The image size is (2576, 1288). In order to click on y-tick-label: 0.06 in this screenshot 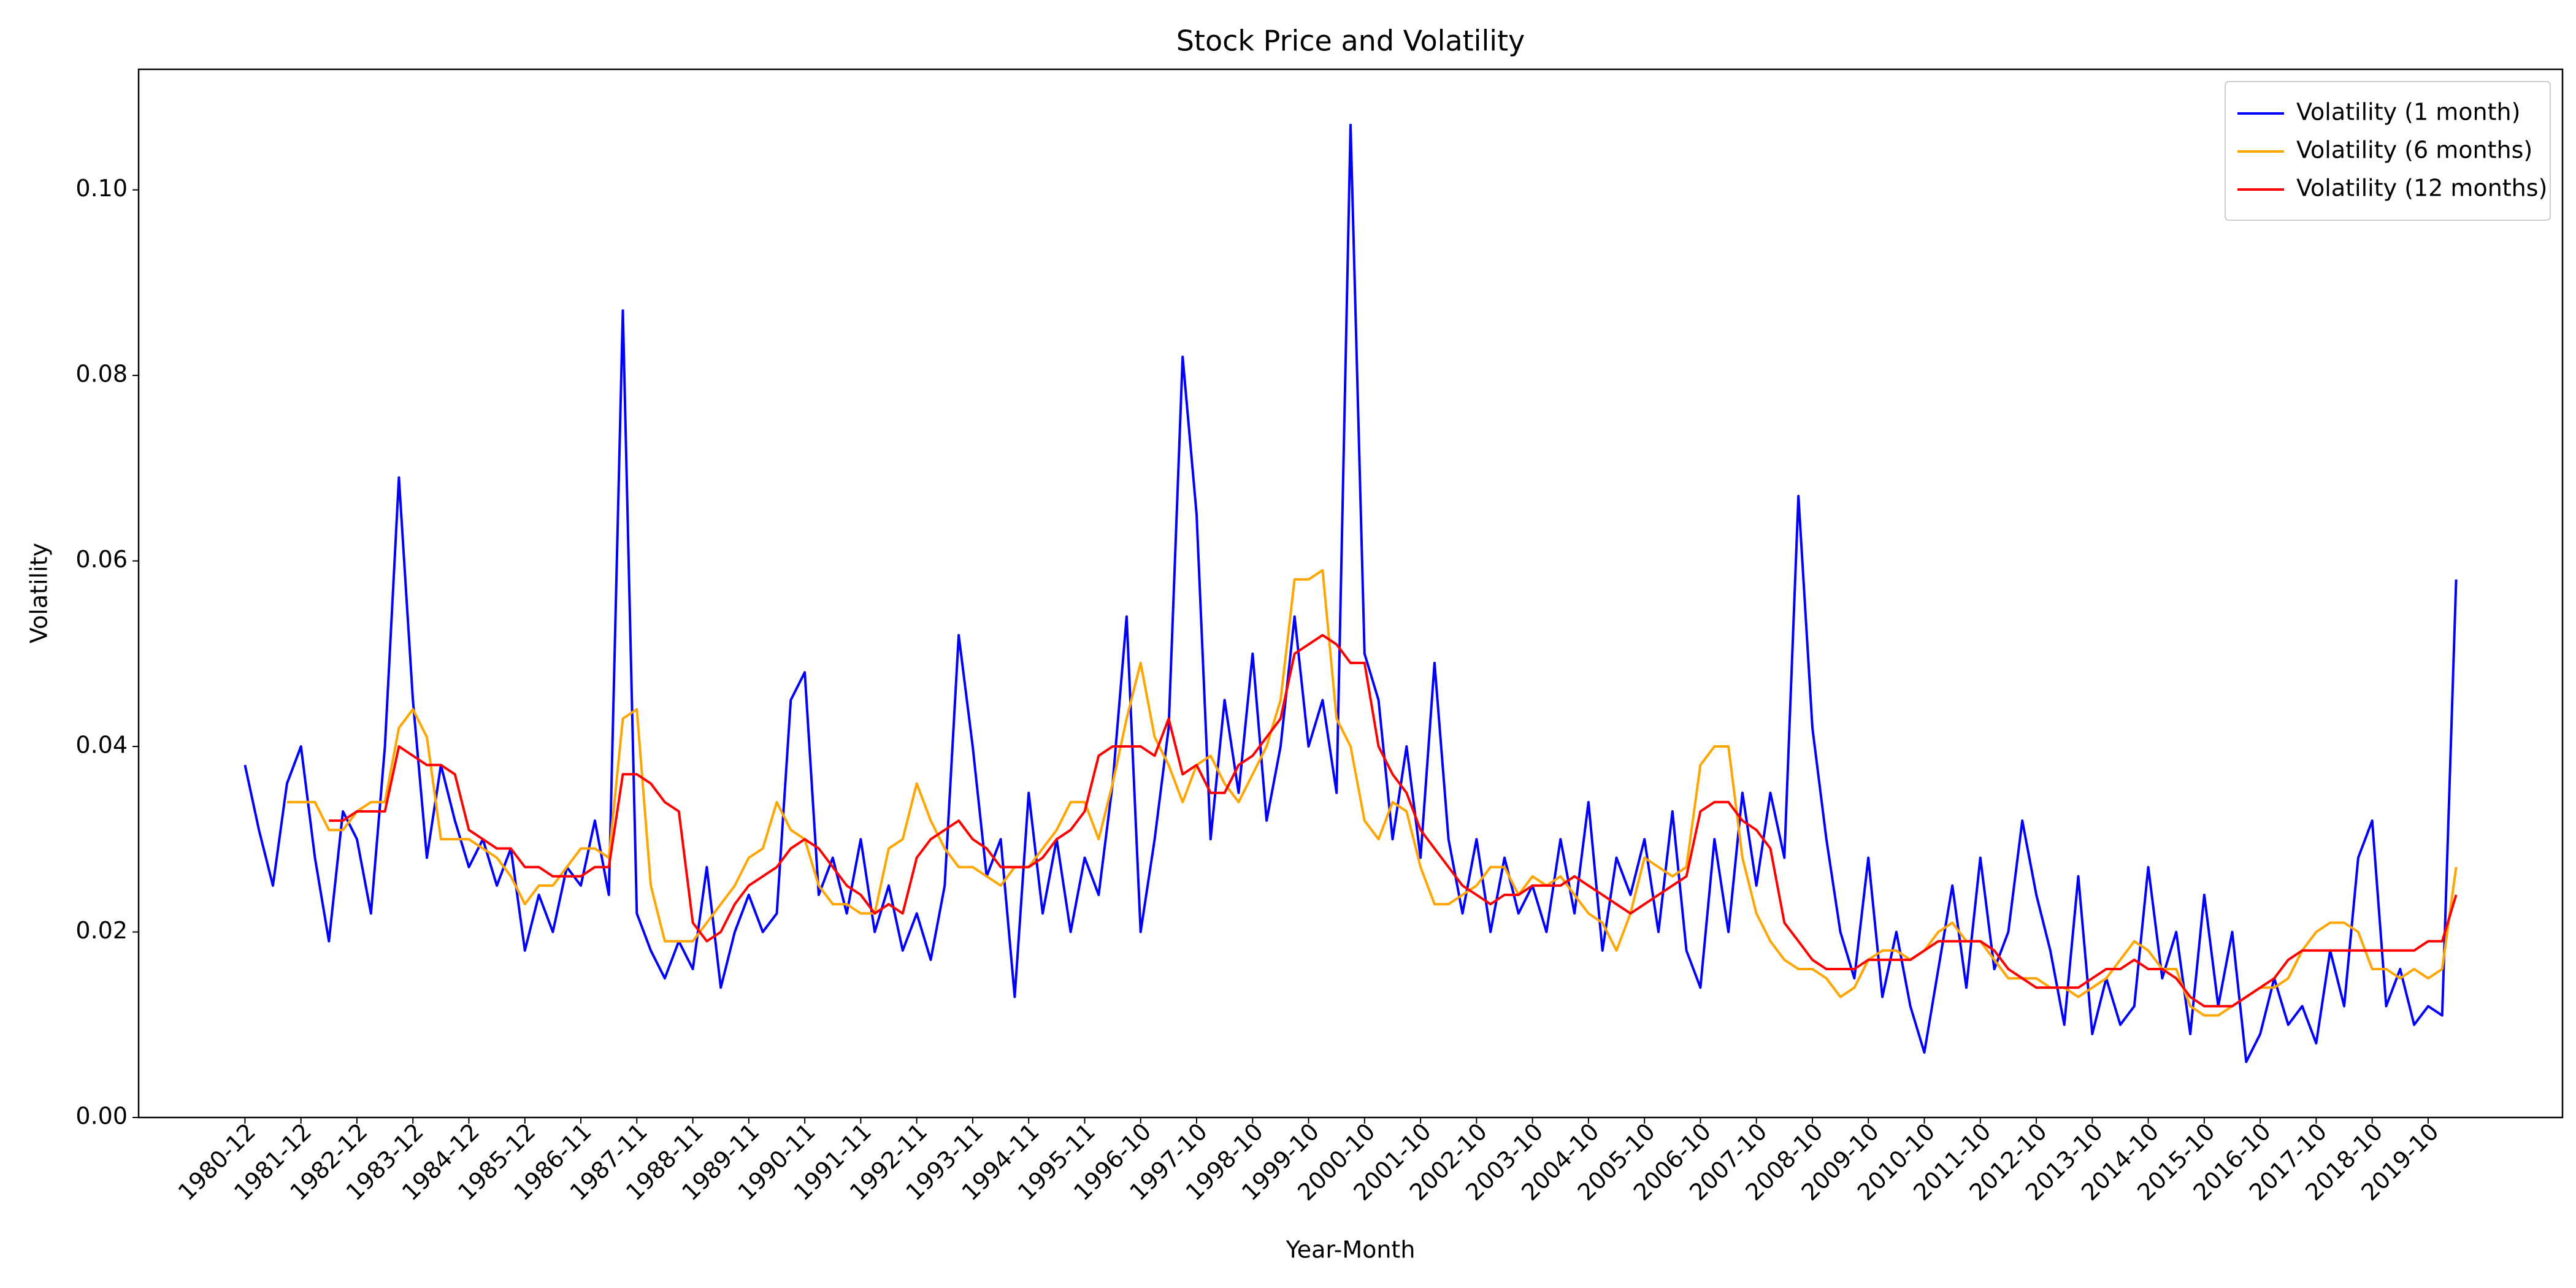, I will do `click(101, 559)`.